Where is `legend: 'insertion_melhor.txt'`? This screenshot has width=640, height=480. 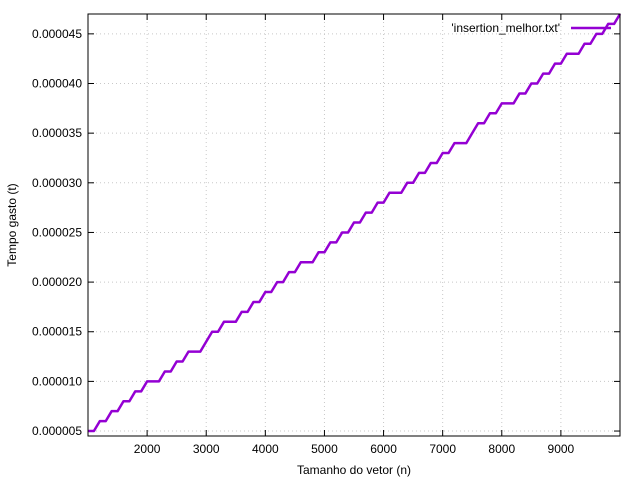
legend: 'insertion_melhor.txt' is located at coordinates (531, 28).